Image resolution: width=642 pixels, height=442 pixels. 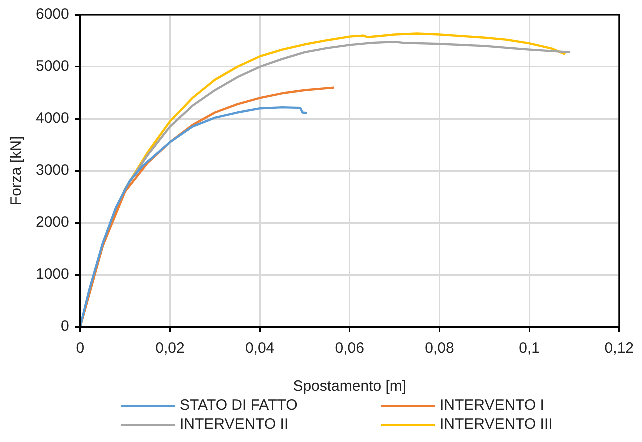 I want to click on y-tick-label: 0, so click(x=65, y=327).